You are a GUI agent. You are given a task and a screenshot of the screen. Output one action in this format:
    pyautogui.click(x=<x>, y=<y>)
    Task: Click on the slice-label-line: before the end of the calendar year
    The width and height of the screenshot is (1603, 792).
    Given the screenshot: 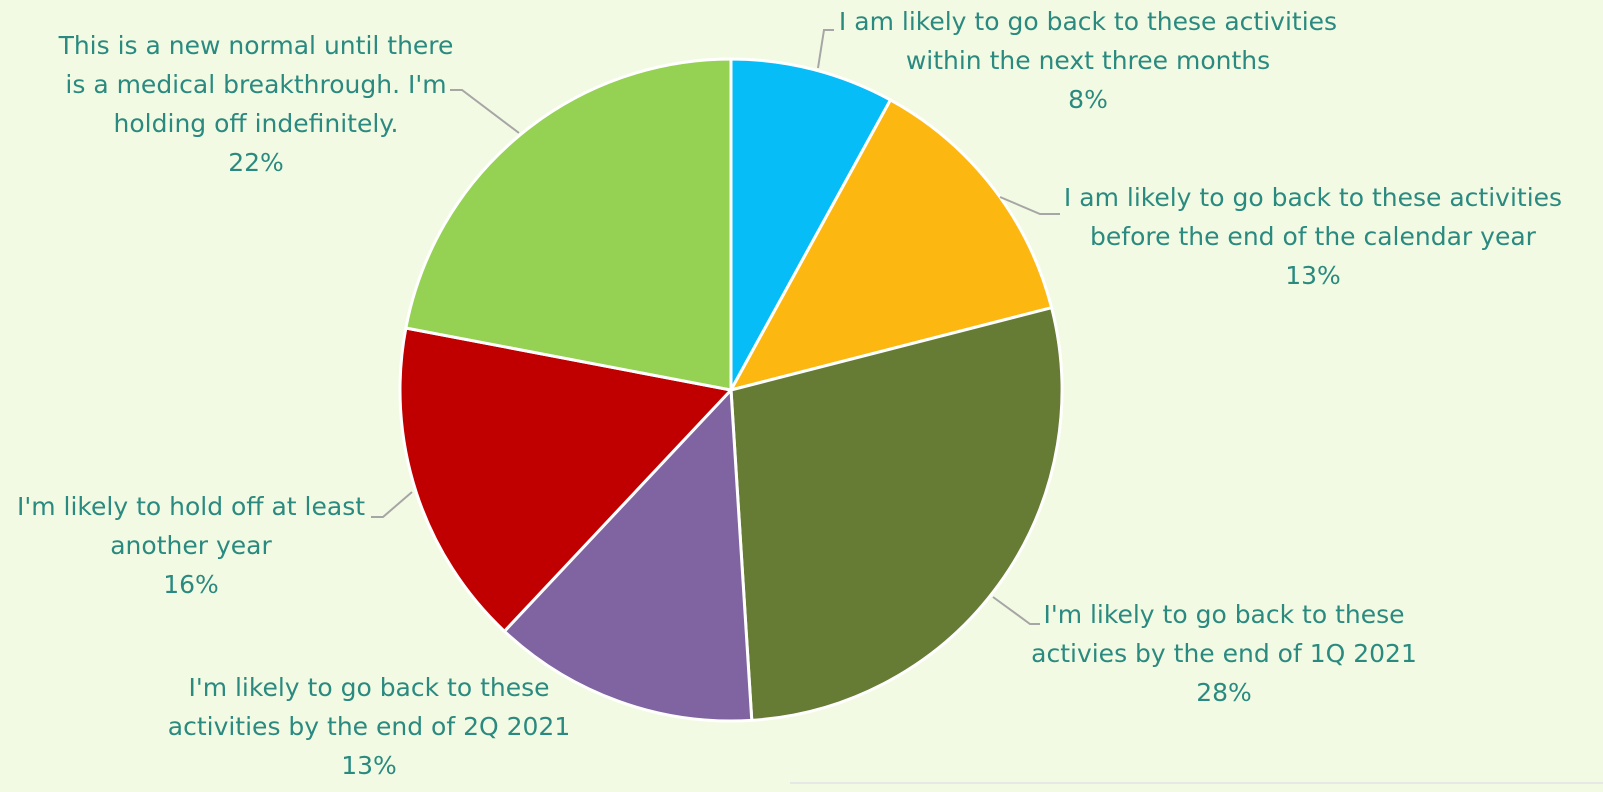 What is the action you would take?
    pyautogui.click(x=1313, y=236)
    